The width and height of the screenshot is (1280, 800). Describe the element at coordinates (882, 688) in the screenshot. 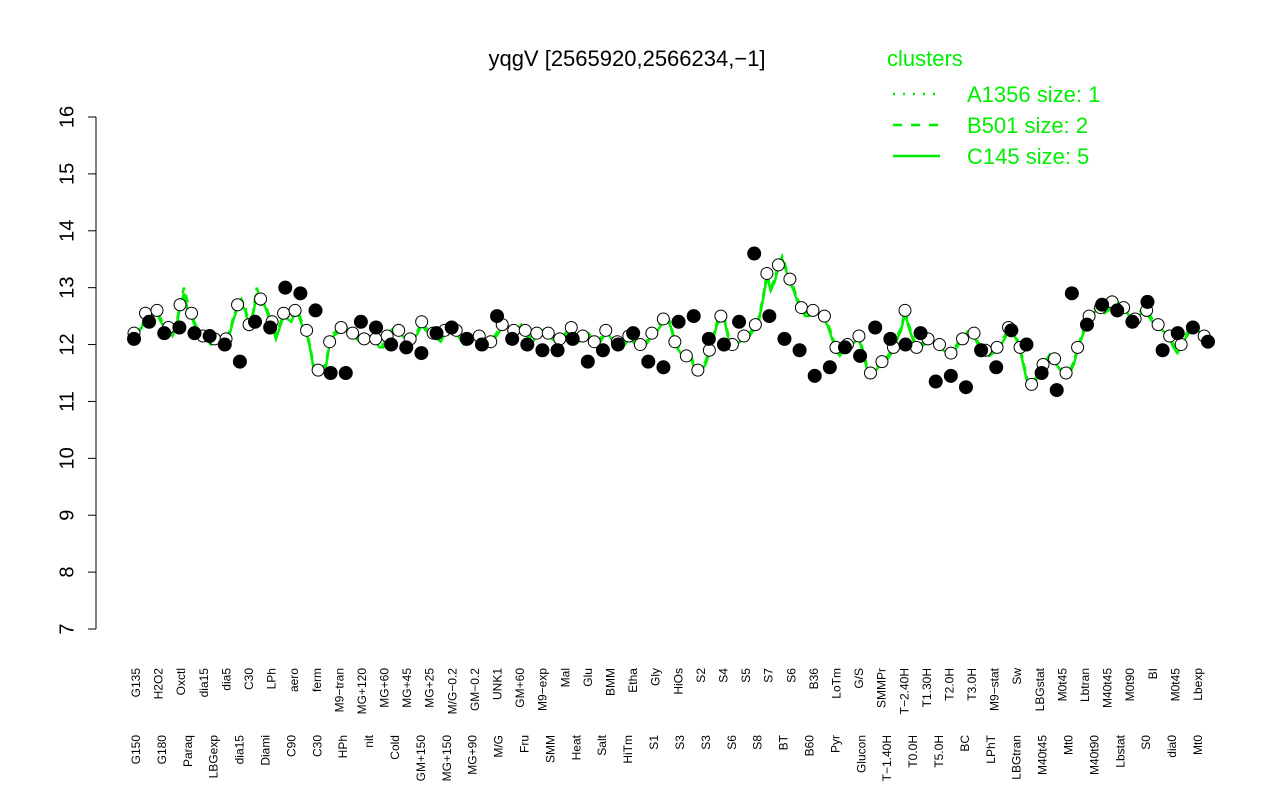

I see `x-tick-label: SMMPr` at that location.